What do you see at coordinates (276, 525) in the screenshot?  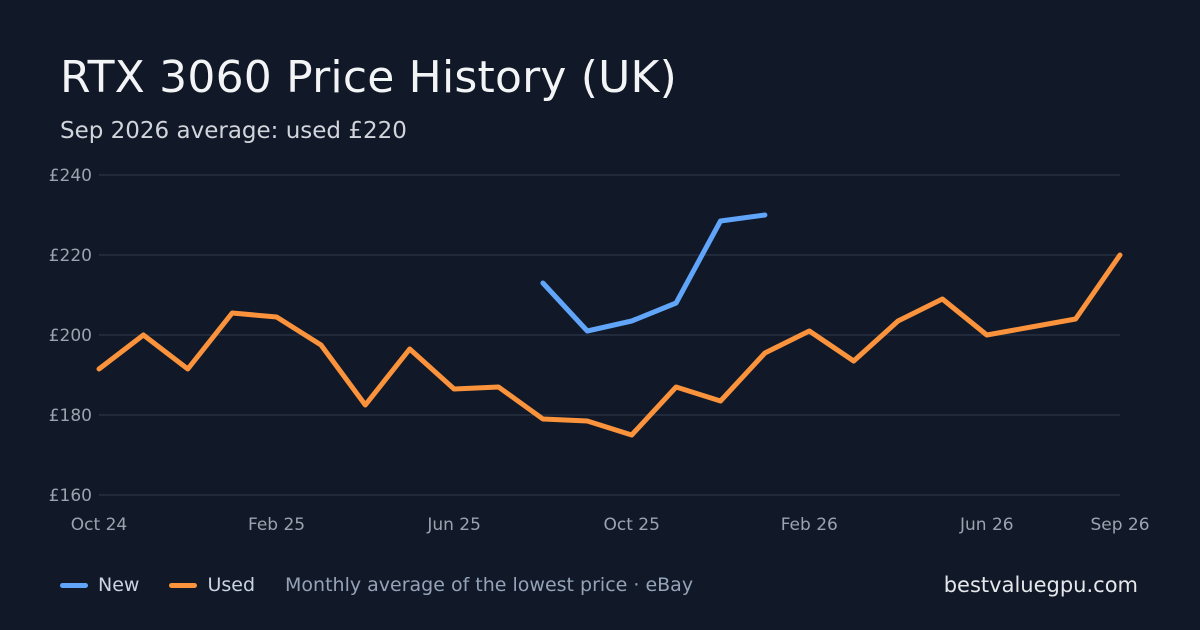 I see `x-tick-label: Feb 25` at bounding box center [276, 525].